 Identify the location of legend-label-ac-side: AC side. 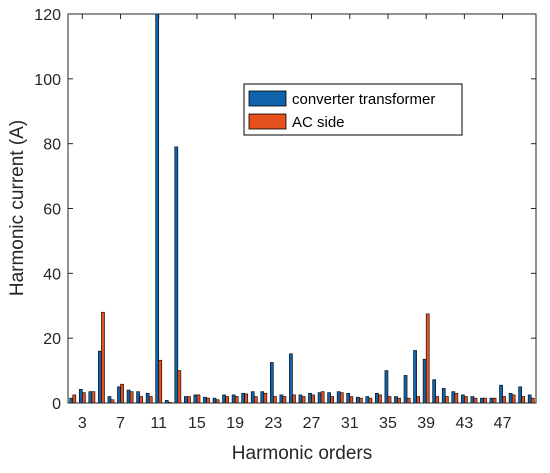
(318, 122).